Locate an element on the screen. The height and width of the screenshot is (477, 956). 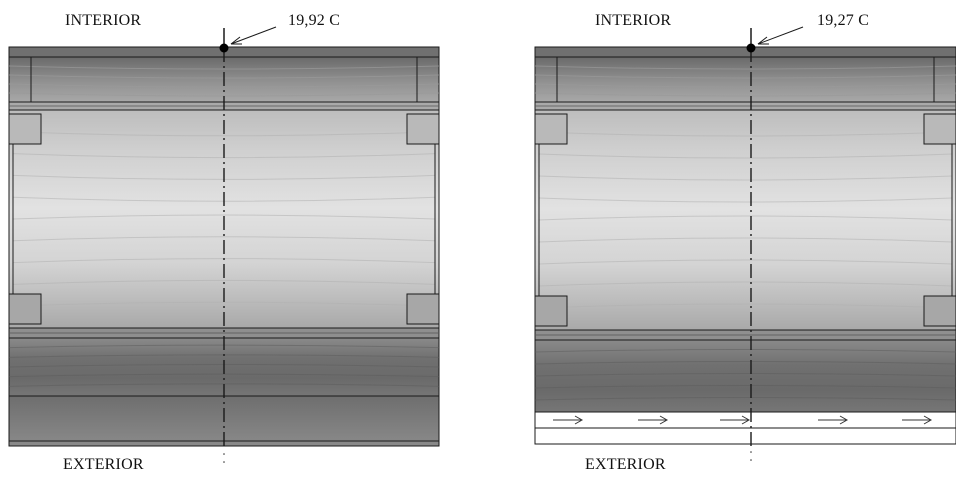
top-finish-layer is located at coordinates (745, 52).